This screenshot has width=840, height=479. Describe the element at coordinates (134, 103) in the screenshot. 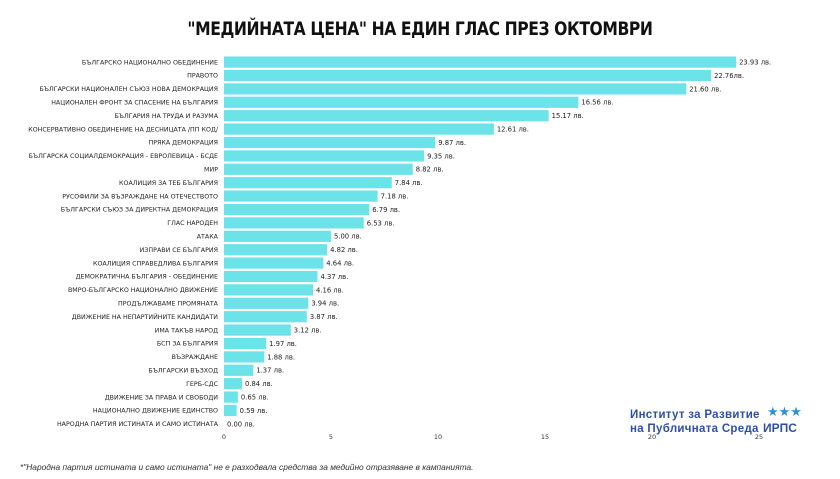

I see `category-label: НАЦИОНАЛЕН ФРОНТ ЗА СПАСЕНИЕ НА БЪЛГАРИЯ` at that location.